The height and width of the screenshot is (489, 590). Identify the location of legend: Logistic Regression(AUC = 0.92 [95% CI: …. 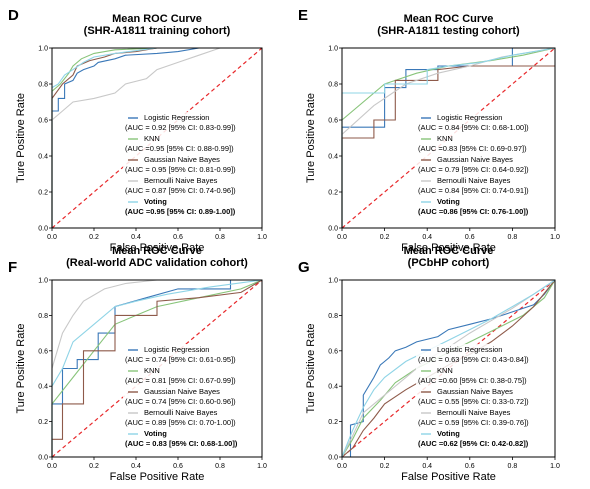
(191, 166).